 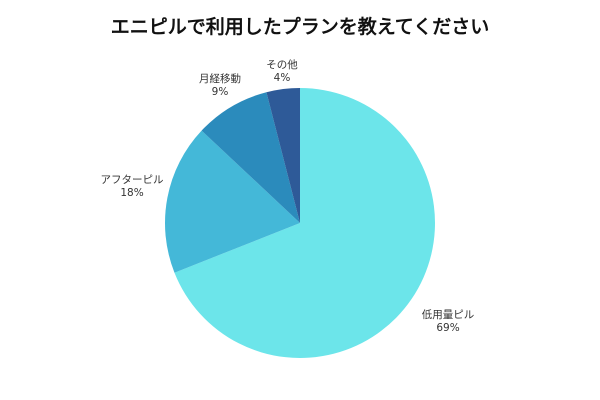 I want to click on slice-category-label: 月経移動, so click(x=220, y=78).